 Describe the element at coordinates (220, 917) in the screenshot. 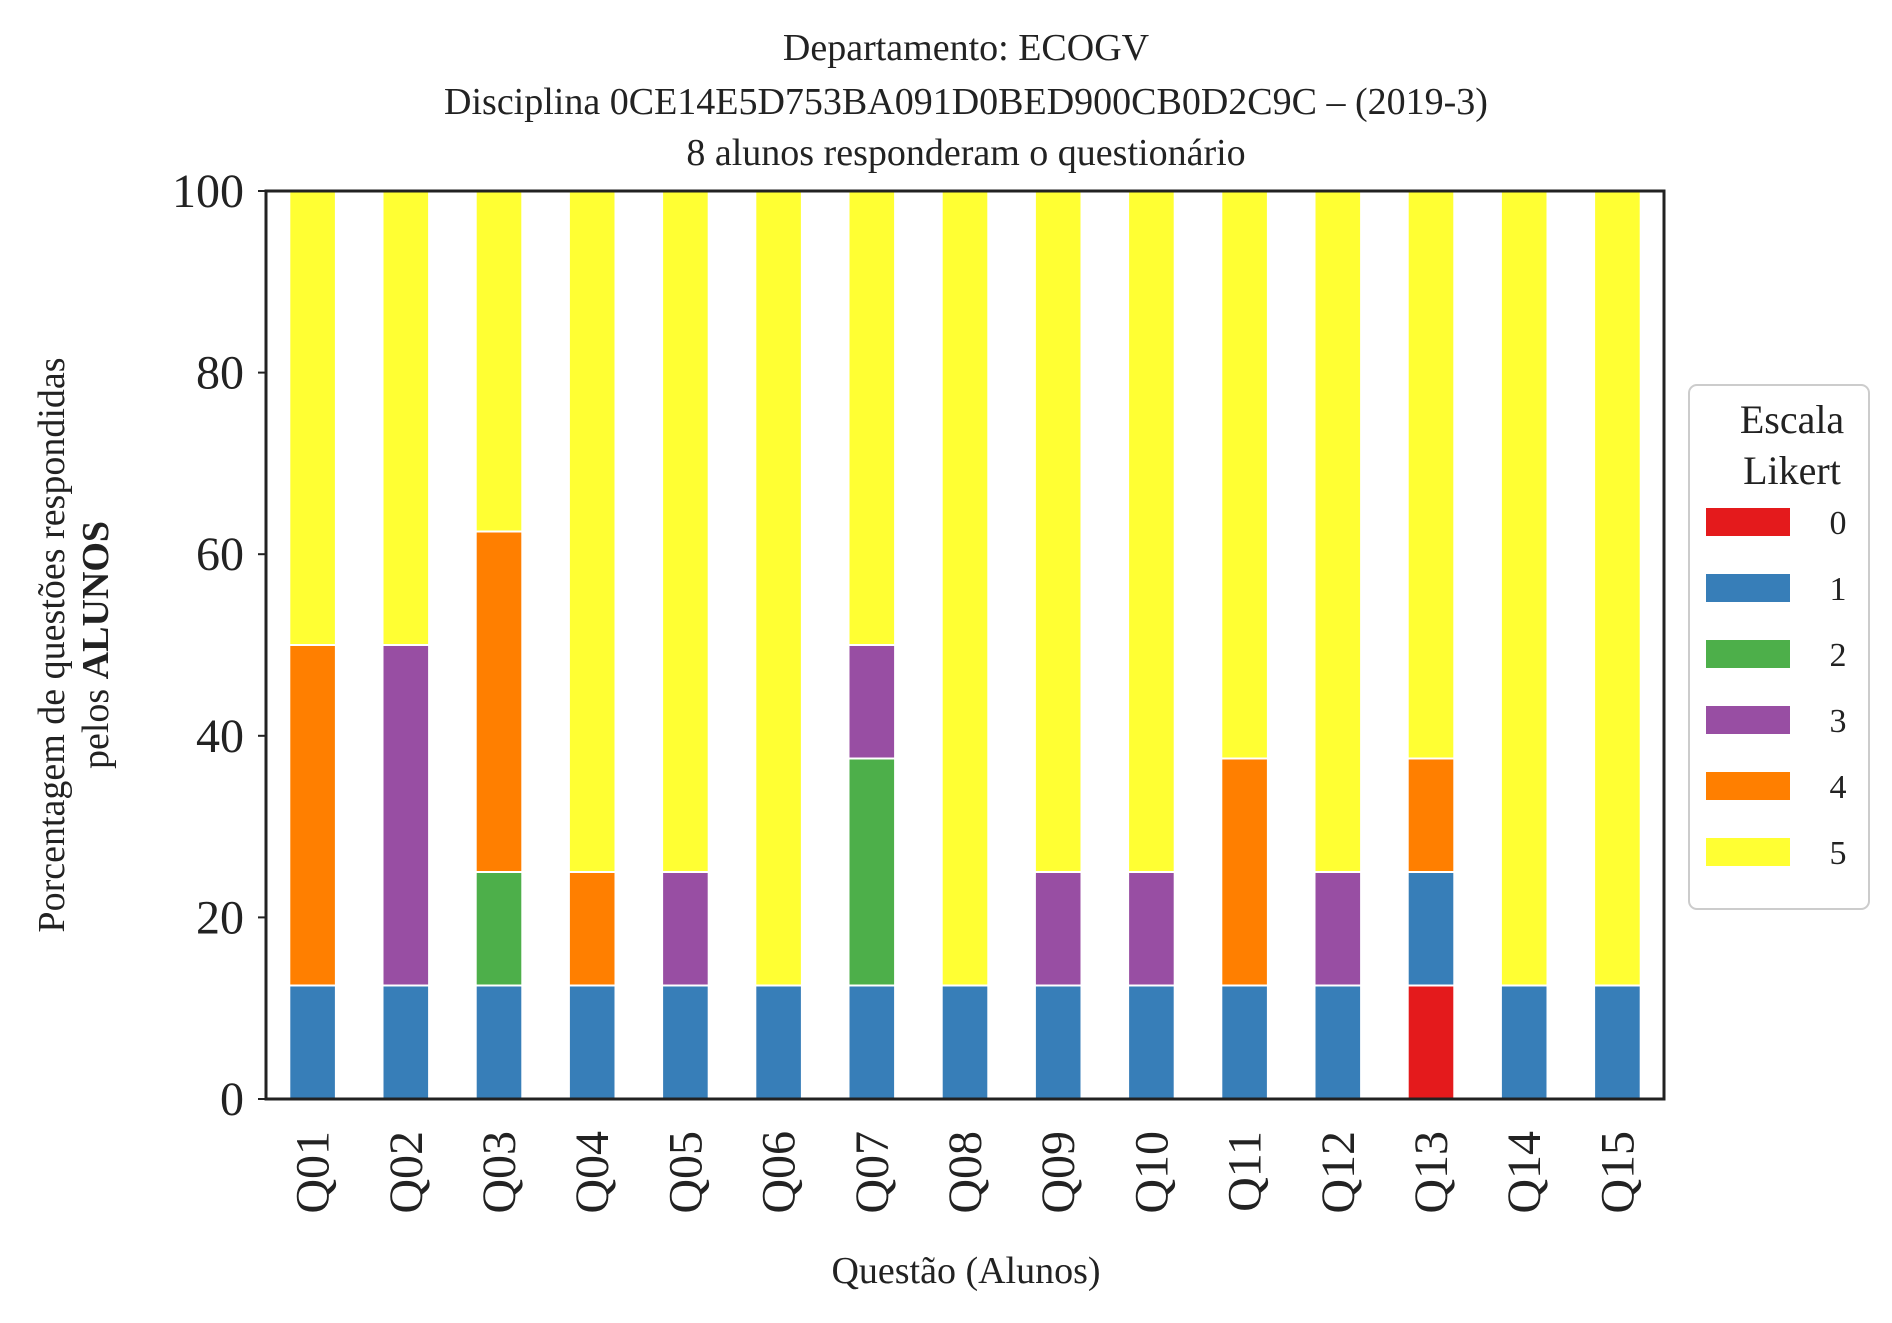

I see `y-tick-label: 20` at that location.